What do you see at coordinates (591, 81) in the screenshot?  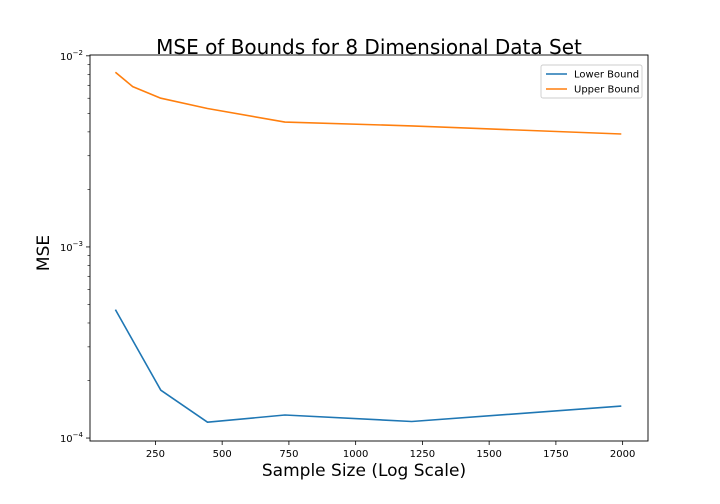 I see `legend: Lower Bound Upper Bound` at bounding box center [591, 81].